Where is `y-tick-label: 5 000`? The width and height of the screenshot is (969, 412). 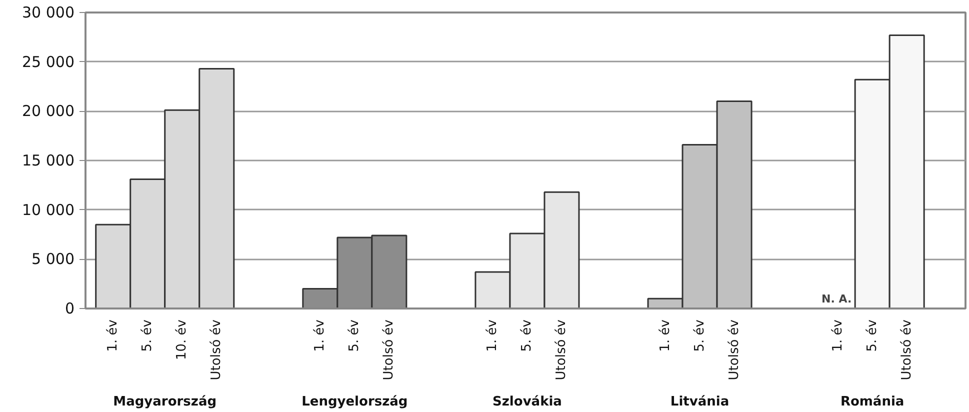
y-tick-label: 5 000 is located at coordinates (53, 259).